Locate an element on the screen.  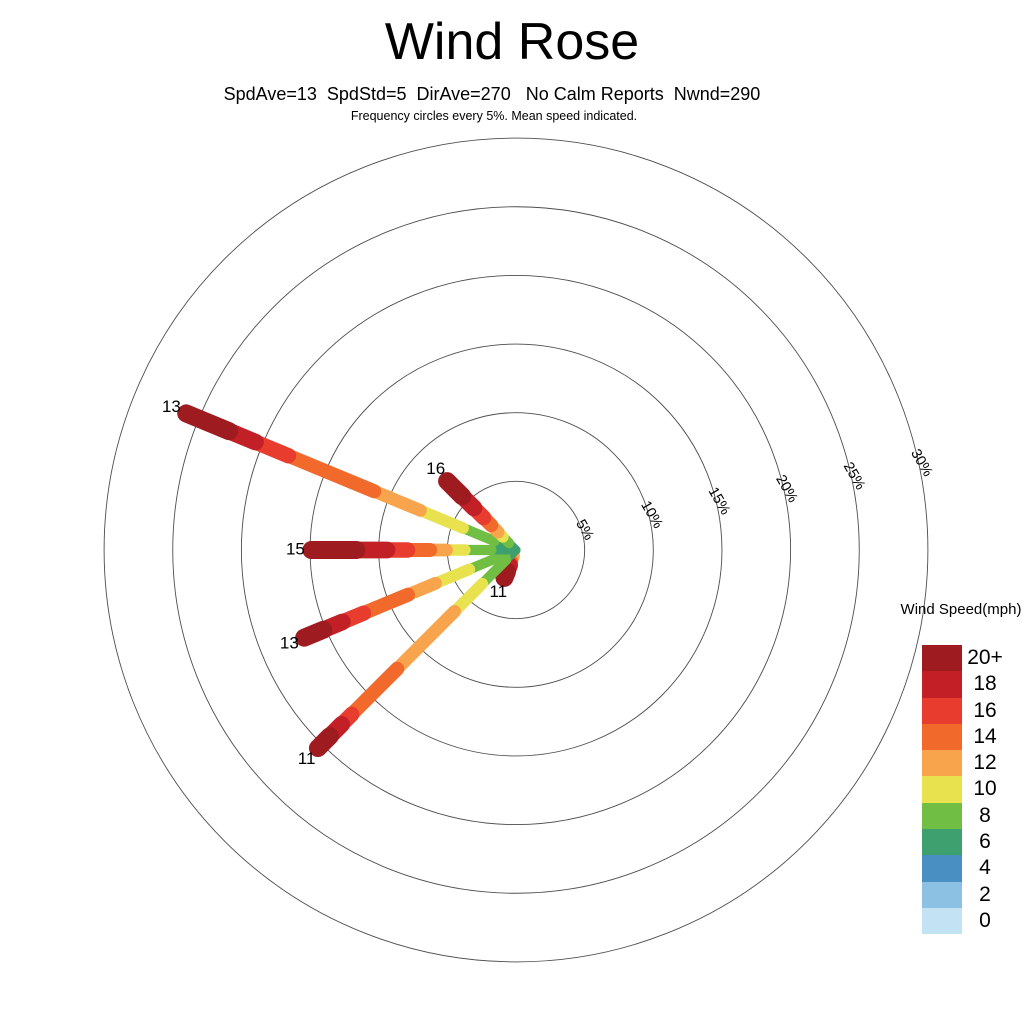
petal-segment-SSW-20mph is located at coordinates (505, 574).